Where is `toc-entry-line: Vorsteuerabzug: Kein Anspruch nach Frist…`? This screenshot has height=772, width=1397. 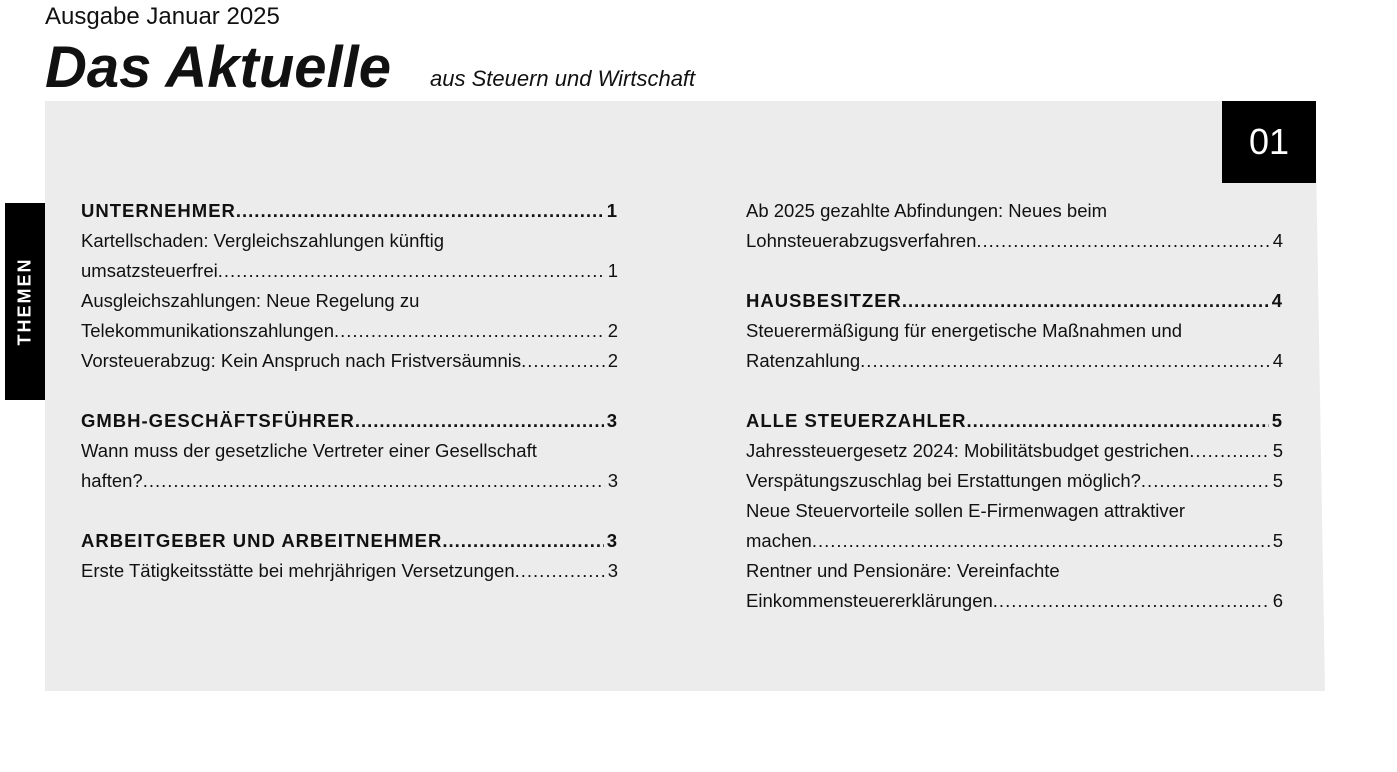
toc-entry-line: Vorsteuerabzug: Kein Anspruch nach Frist… is located at coordinates (349, 361).